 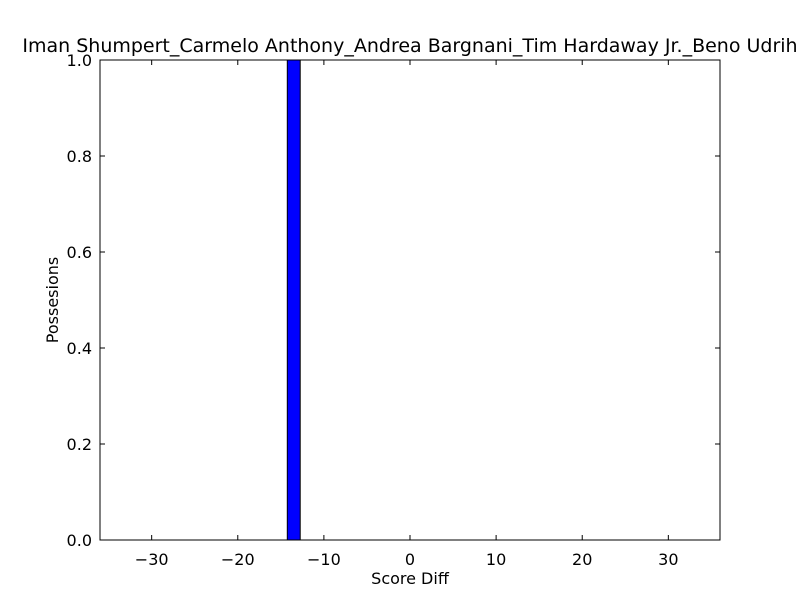 I want to click on x-tick-label: 0, so click(x=410, y=559).